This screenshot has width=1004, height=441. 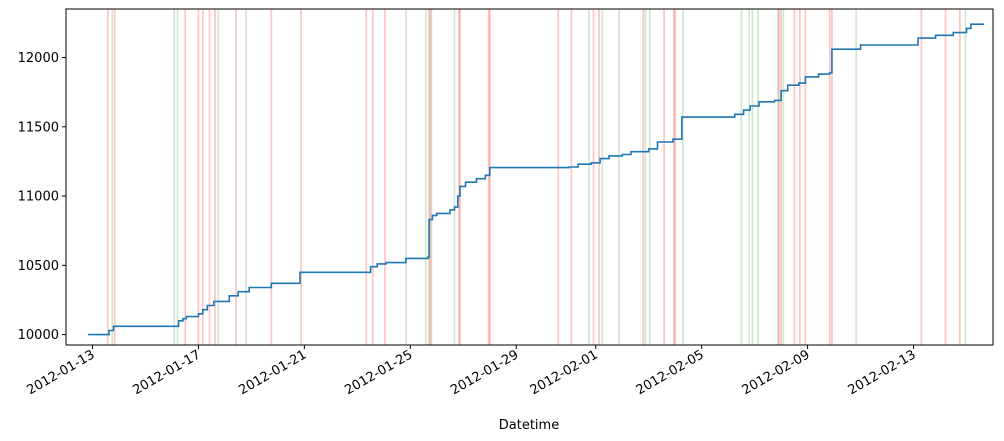 What do you see at coordinates (776, 372) in the screenshot?
I see `x-tick-label: 2012-02-09` at bounding box center [776, 372].